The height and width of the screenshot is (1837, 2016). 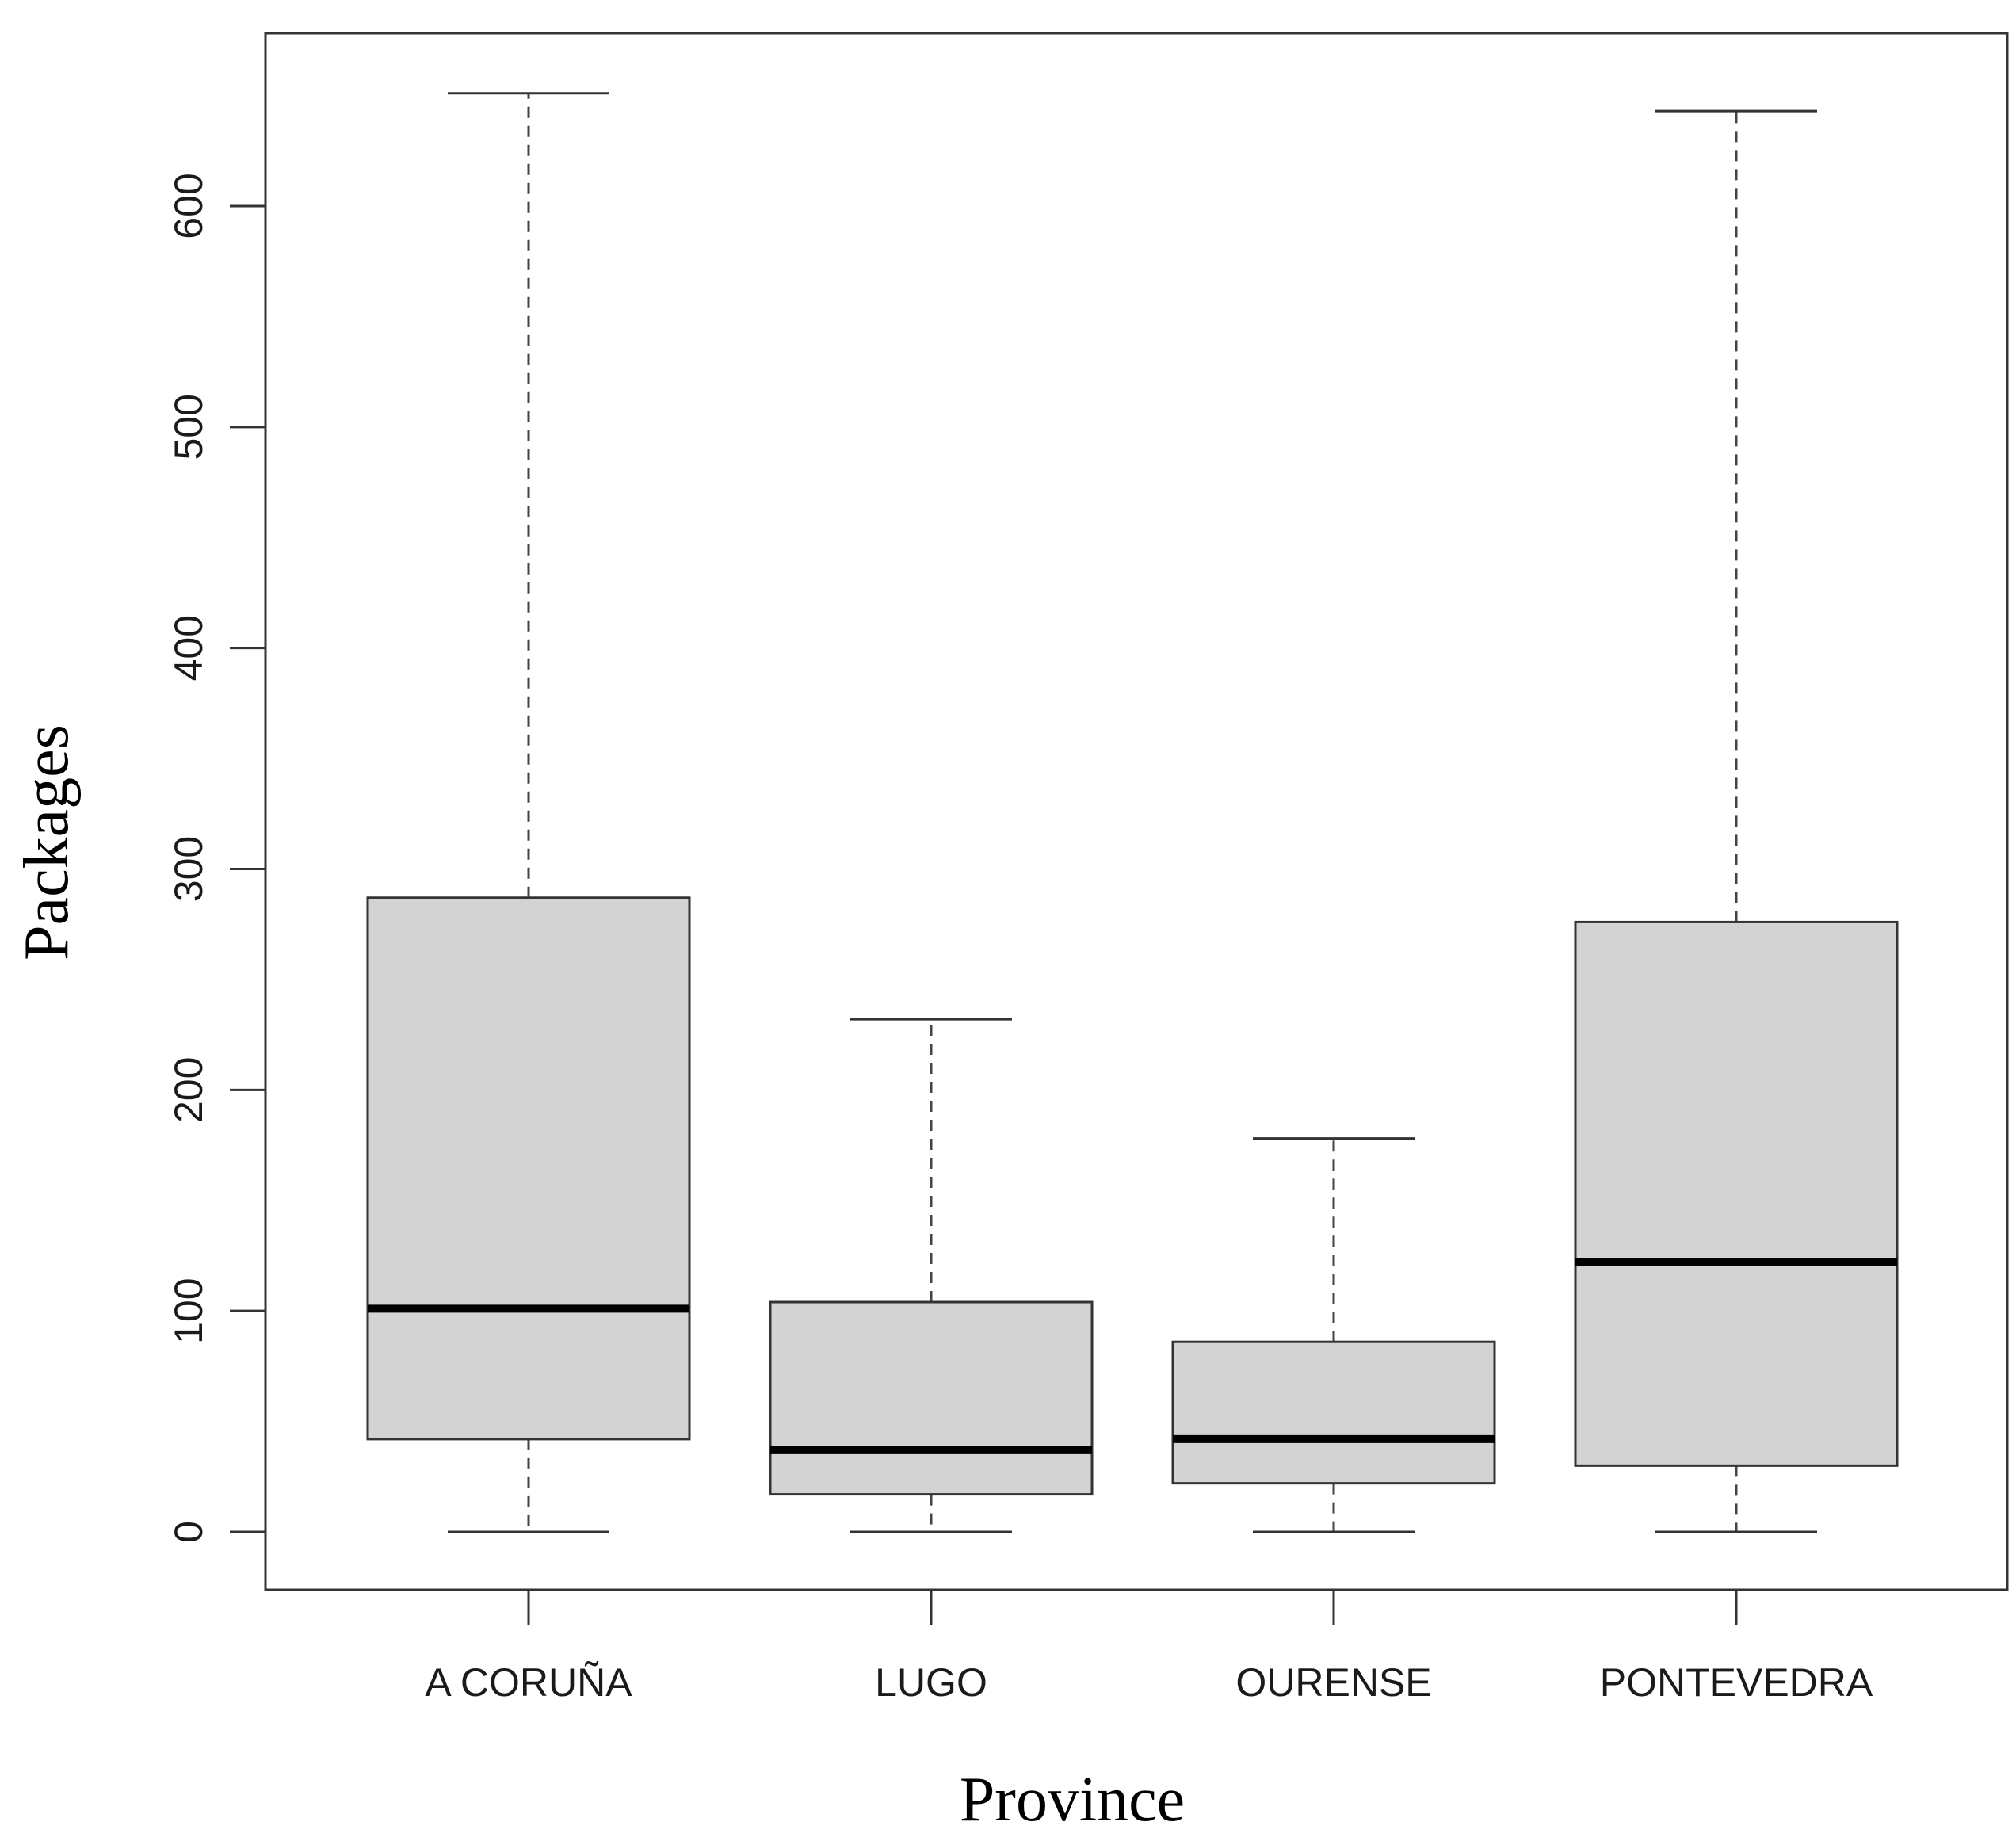 What do you see at coordinates (931, 1683) in the screenshot?
I see `x-tick-label-1: LUGO` at bounding box center [931, 1683].